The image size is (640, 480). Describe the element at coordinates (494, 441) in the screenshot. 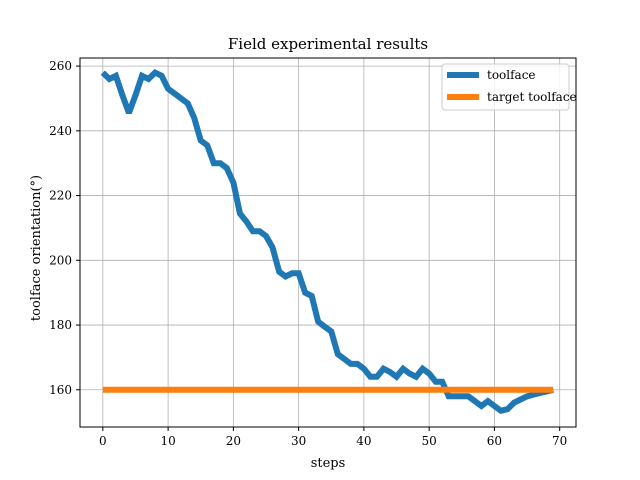

I see `x-tick-label: 60` at that location.